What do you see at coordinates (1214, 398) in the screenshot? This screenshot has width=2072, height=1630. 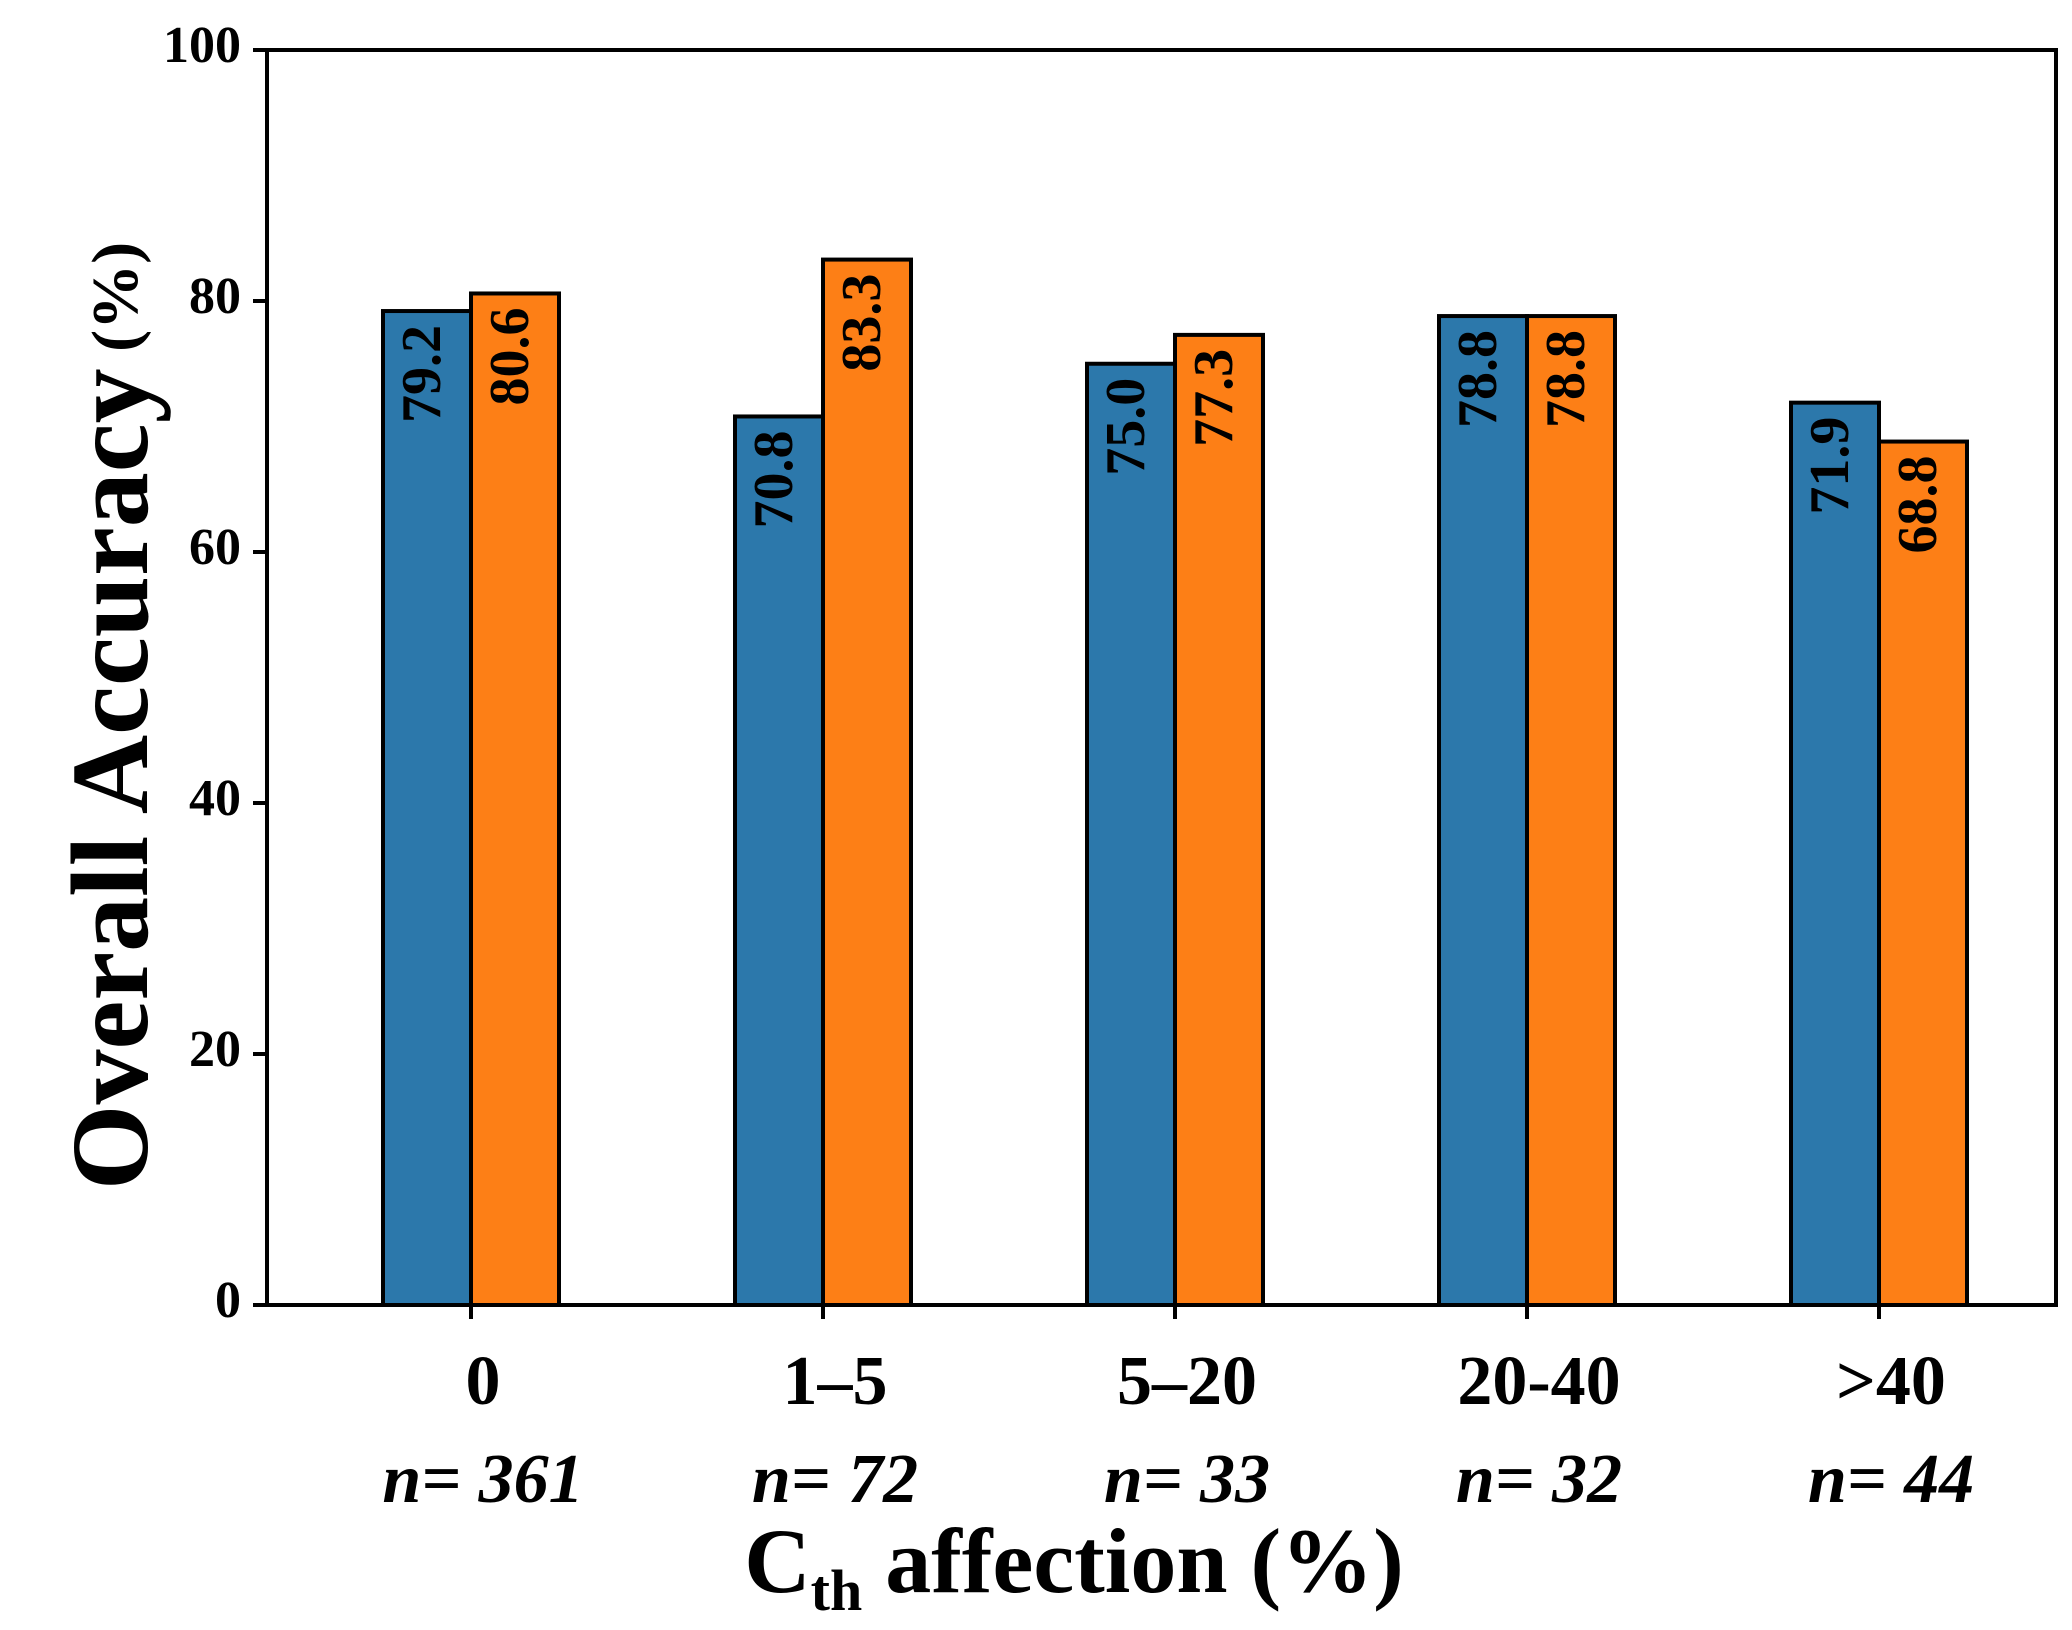 I see `bar-value-label: 77.3` at bounding box center [1214, 398].